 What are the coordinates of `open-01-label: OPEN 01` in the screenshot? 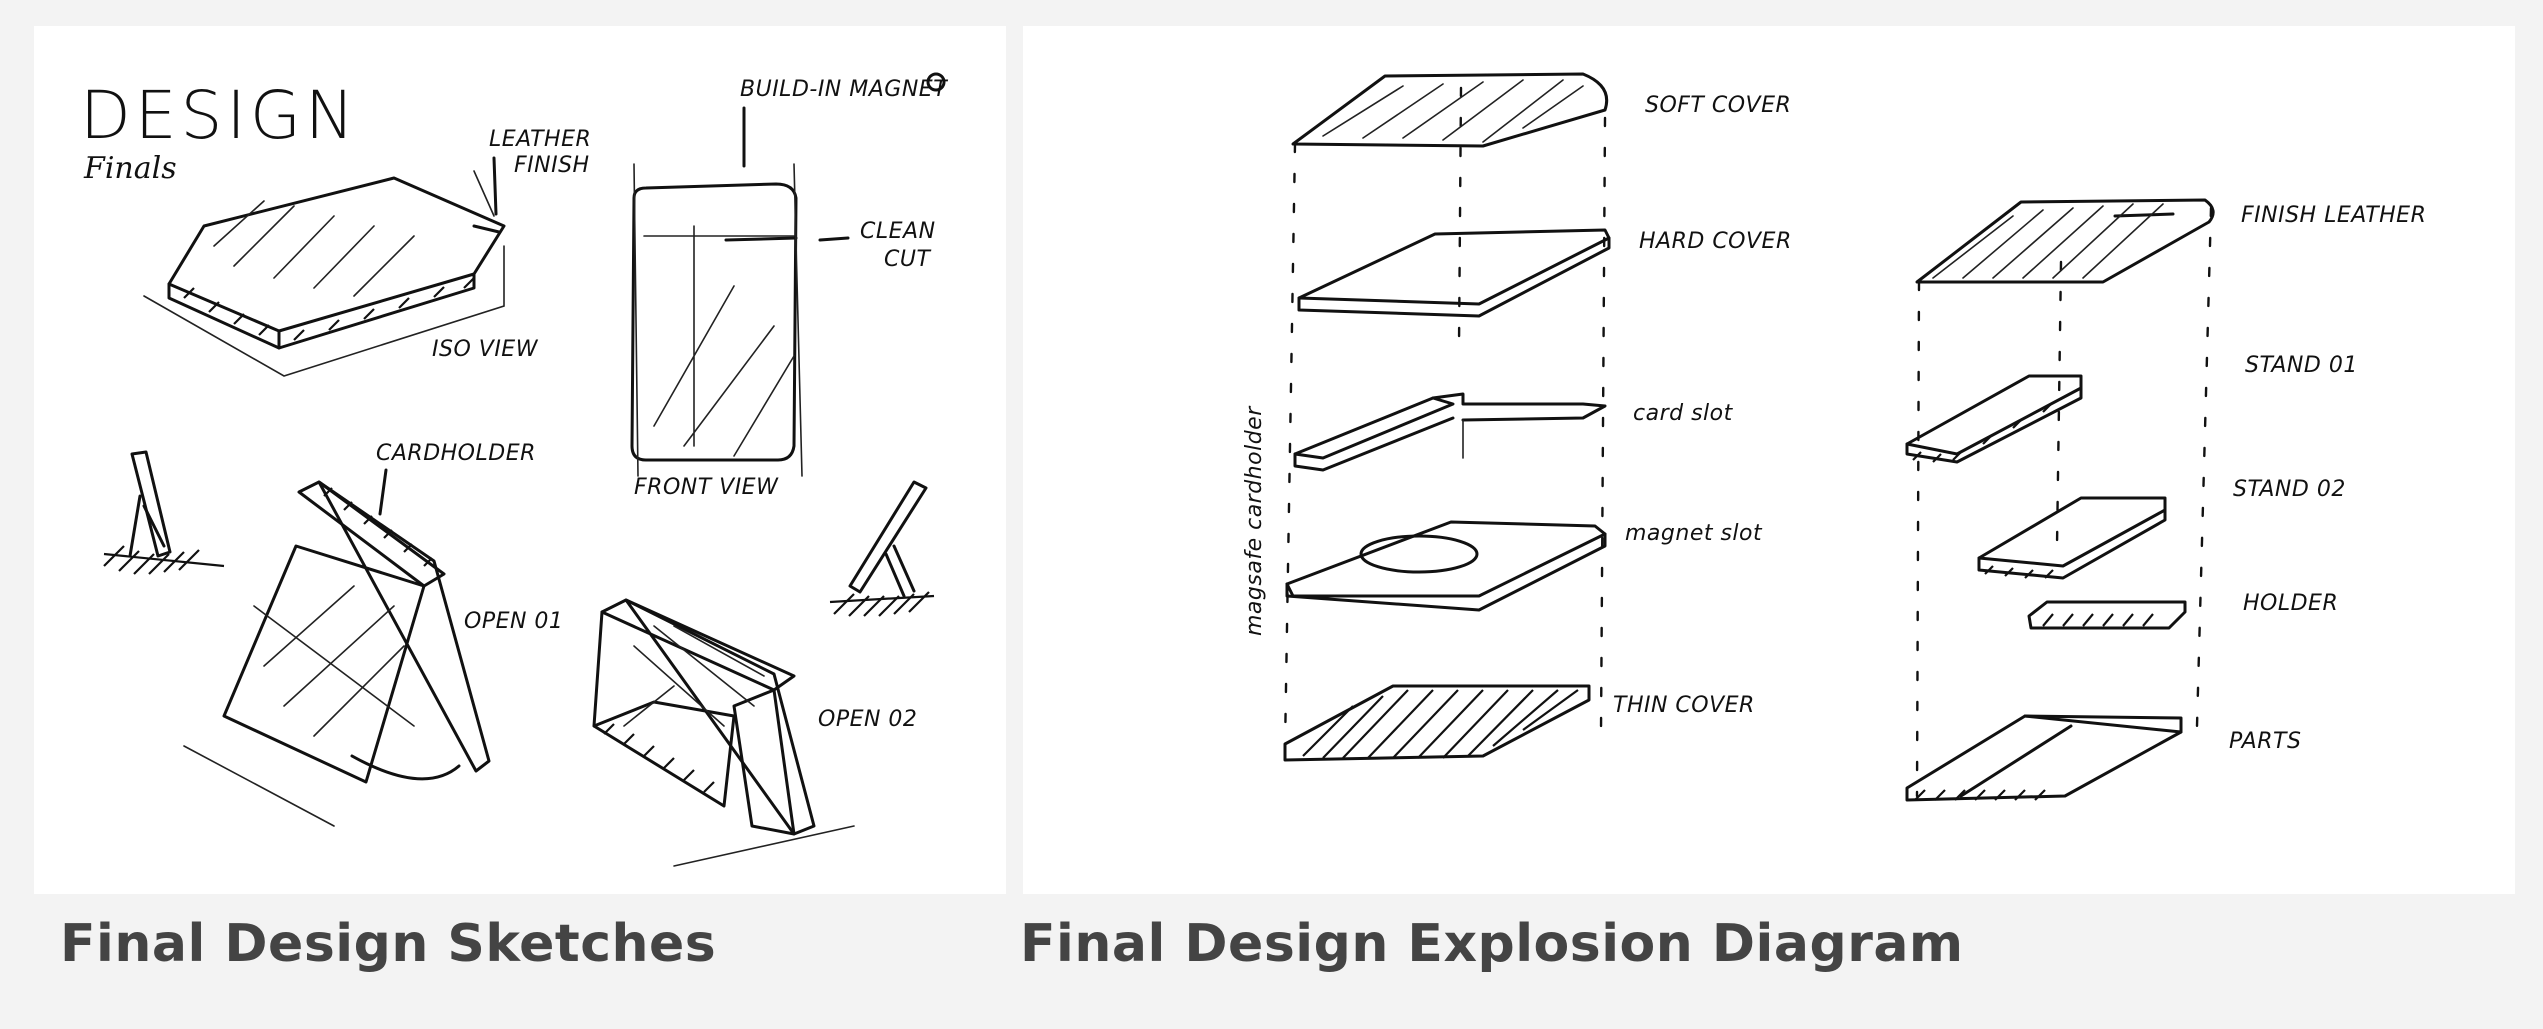 It's located at (513, 621).